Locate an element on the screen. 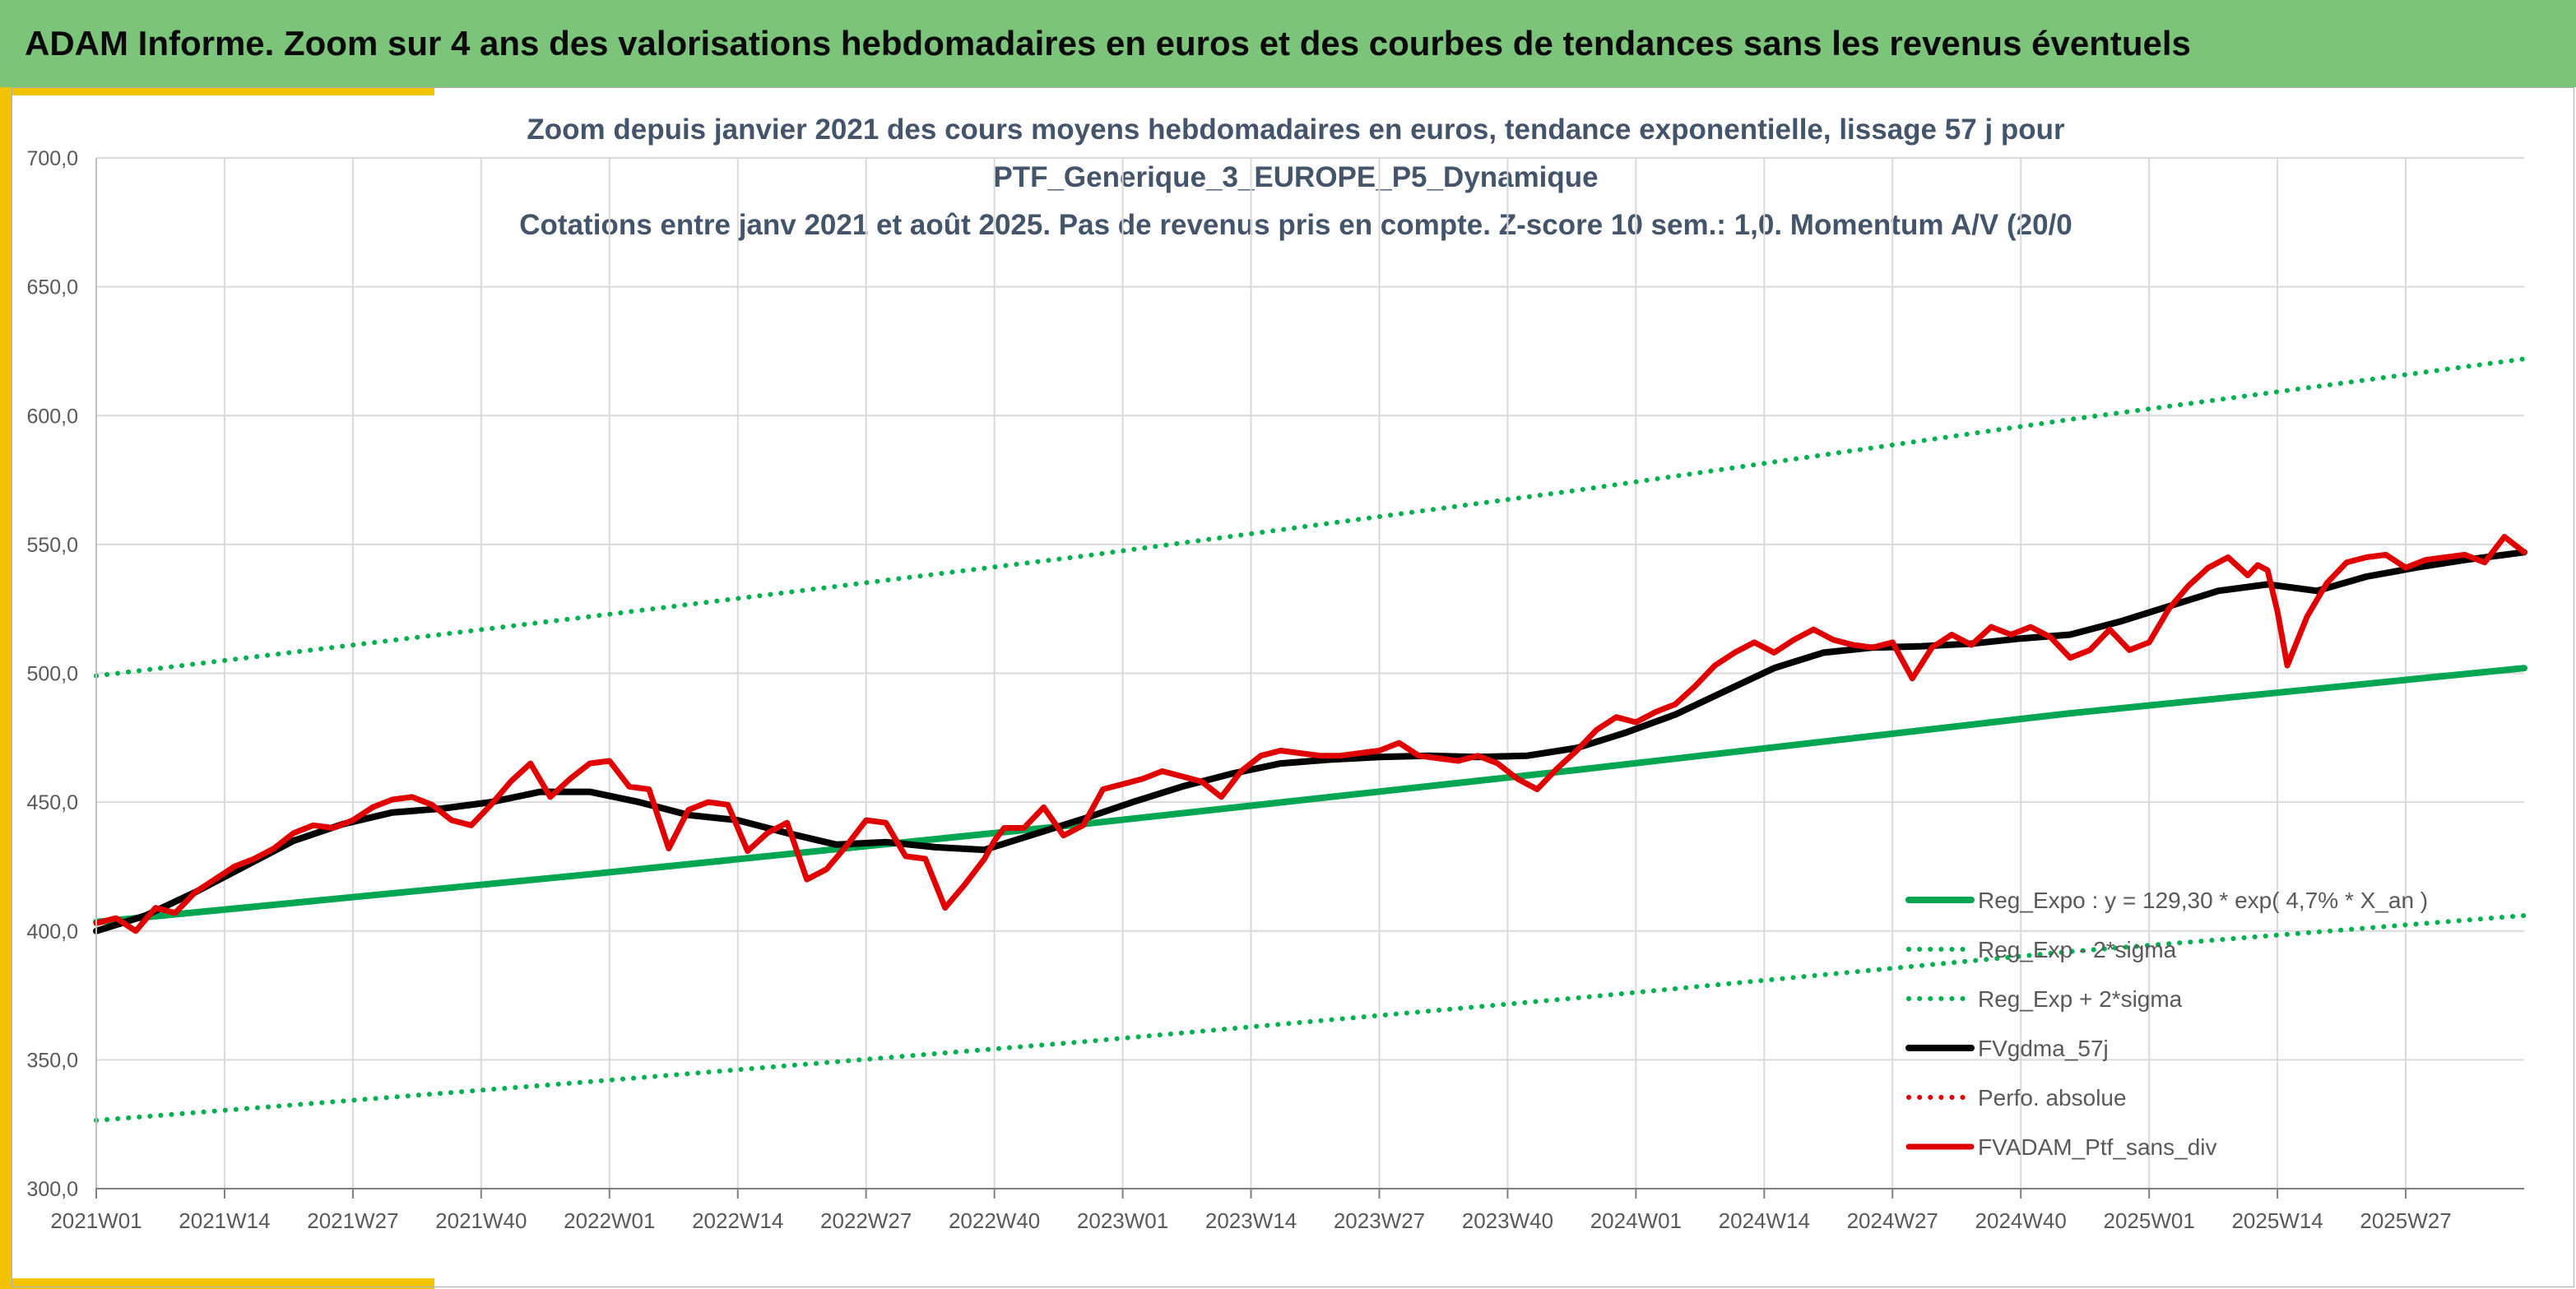  x-tick-label: 2023W01 is located at coordinates (1123, 1220).